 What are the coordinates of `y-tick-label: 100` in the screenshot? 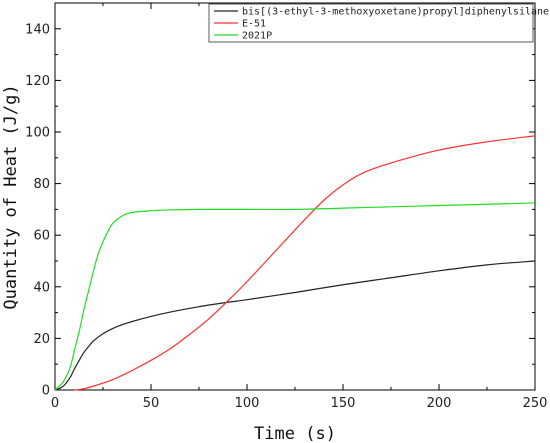 It's located at (37, 133).